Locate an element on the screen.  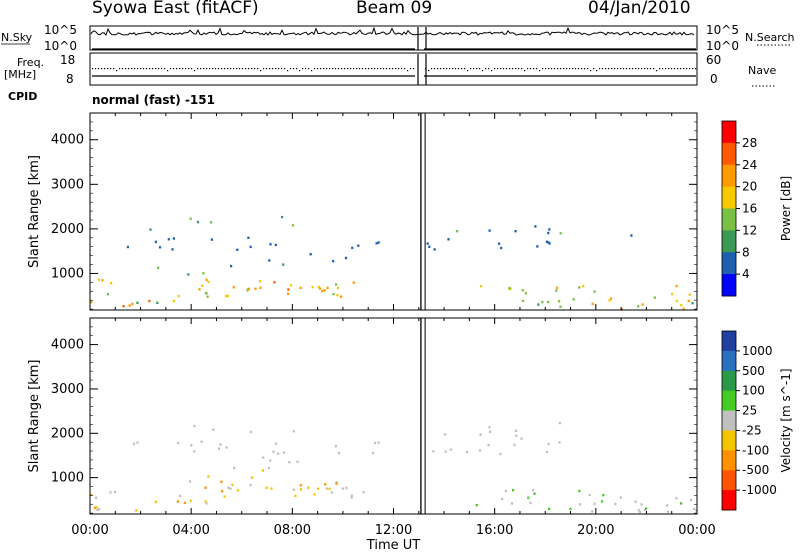
cpid-text: normal (fast) -151 is located at coordinates (153, 100).